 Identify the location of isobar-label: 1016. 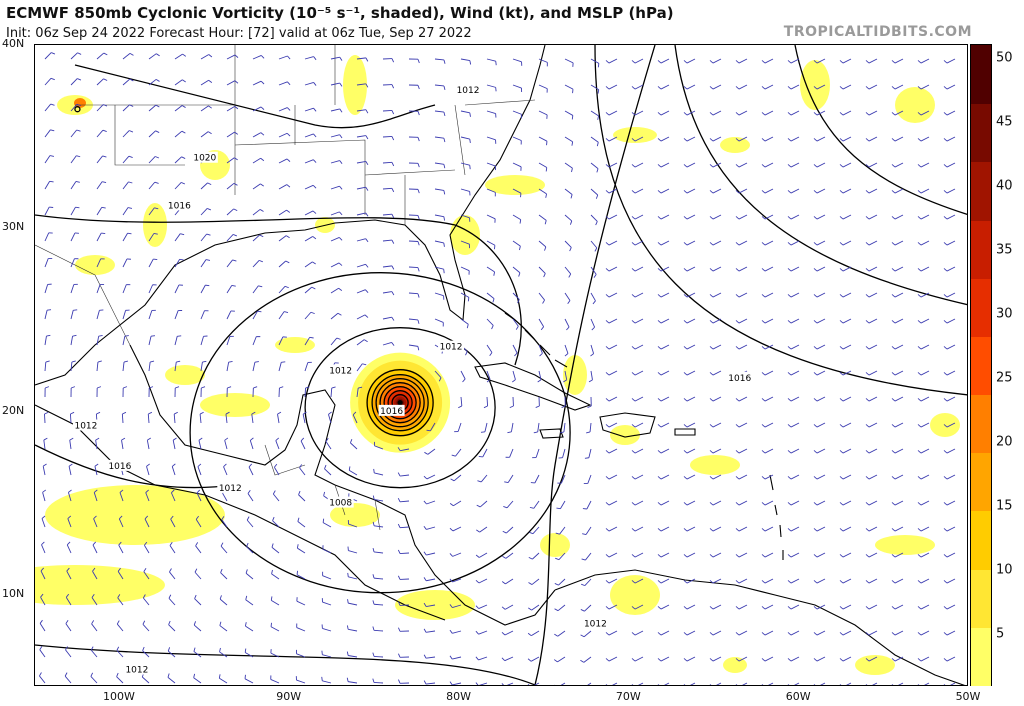
(739, 379).